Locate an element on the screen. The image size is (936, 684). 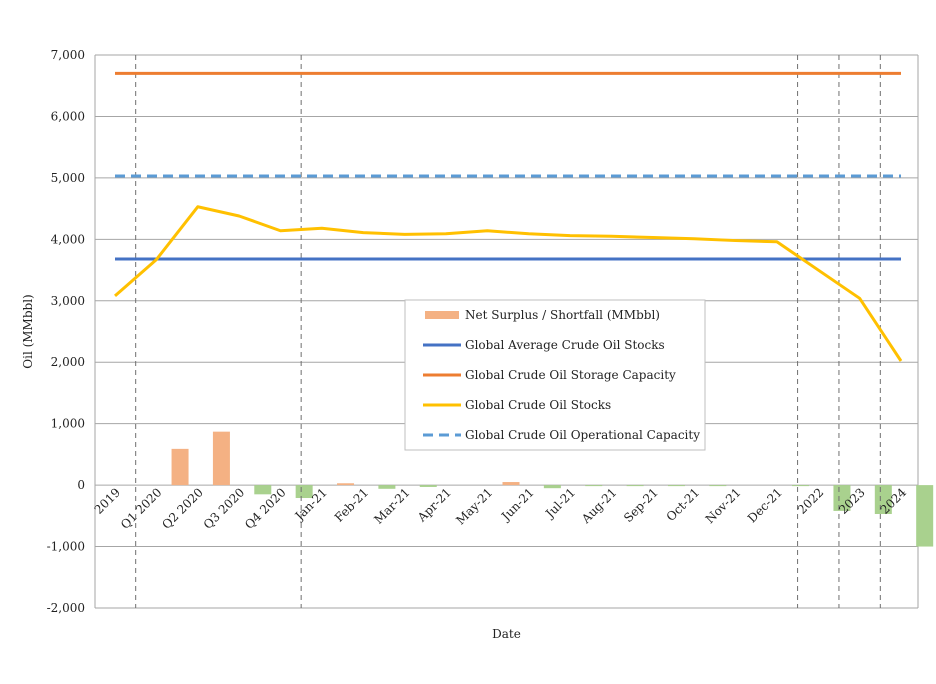
x-tick-label: Aug-21 is located at coordinates (598, 505).